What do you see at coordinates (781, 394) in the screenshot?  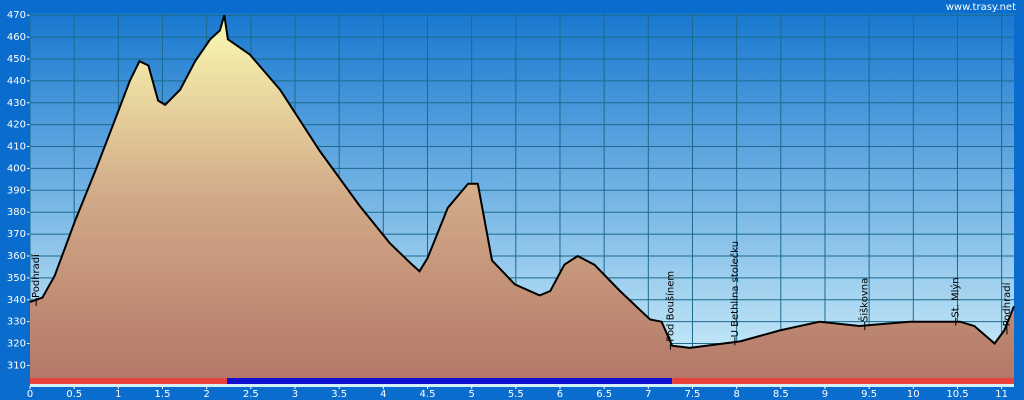 I see `x-tick-label: 8.5` at bounding box center [781, 394].